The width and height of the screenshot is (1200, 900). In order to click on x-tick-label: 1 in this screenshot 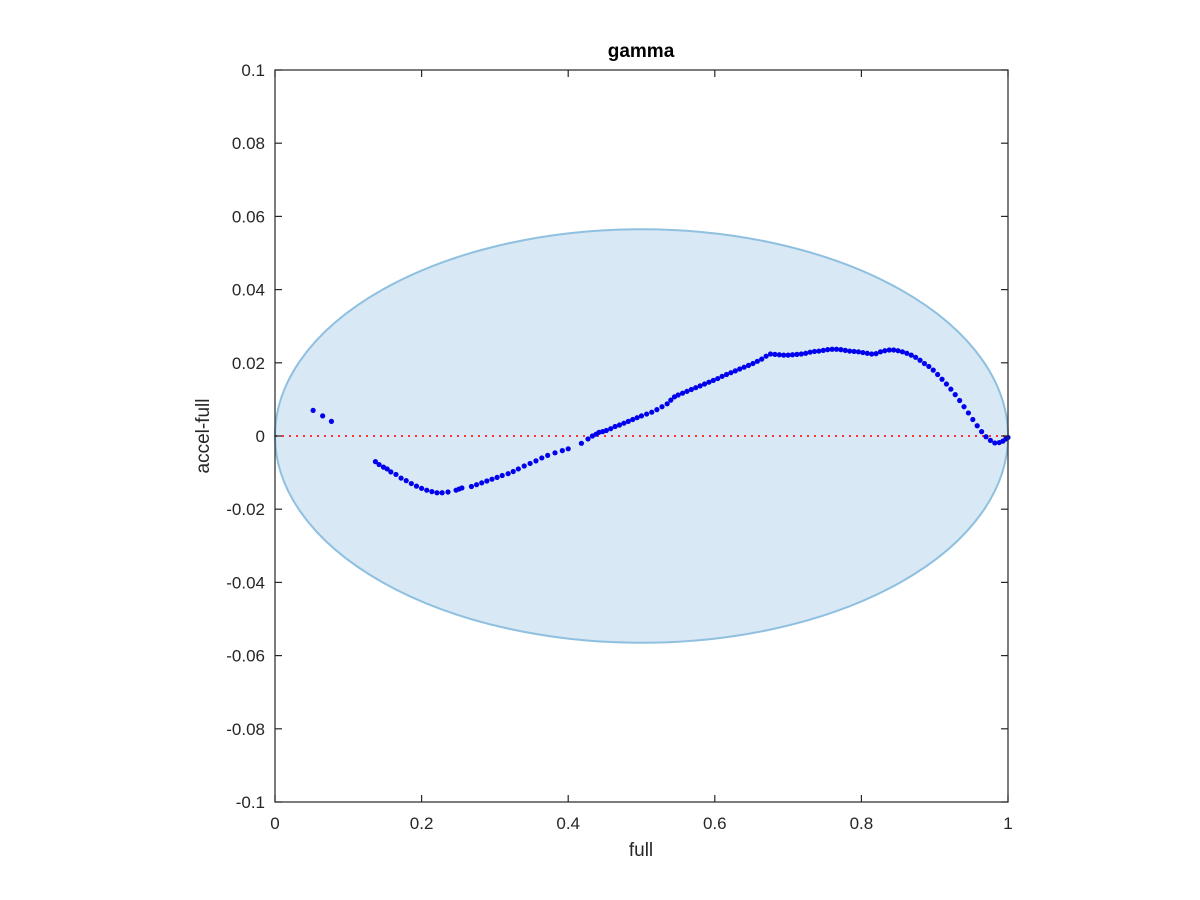, I will do `click(1007, 823)`.